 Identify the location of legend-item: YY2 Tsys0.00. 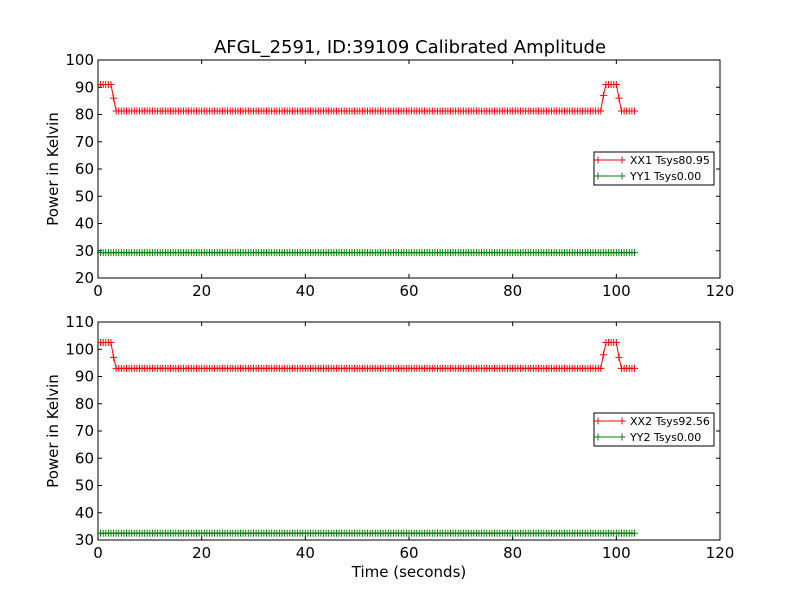
(647, 437).